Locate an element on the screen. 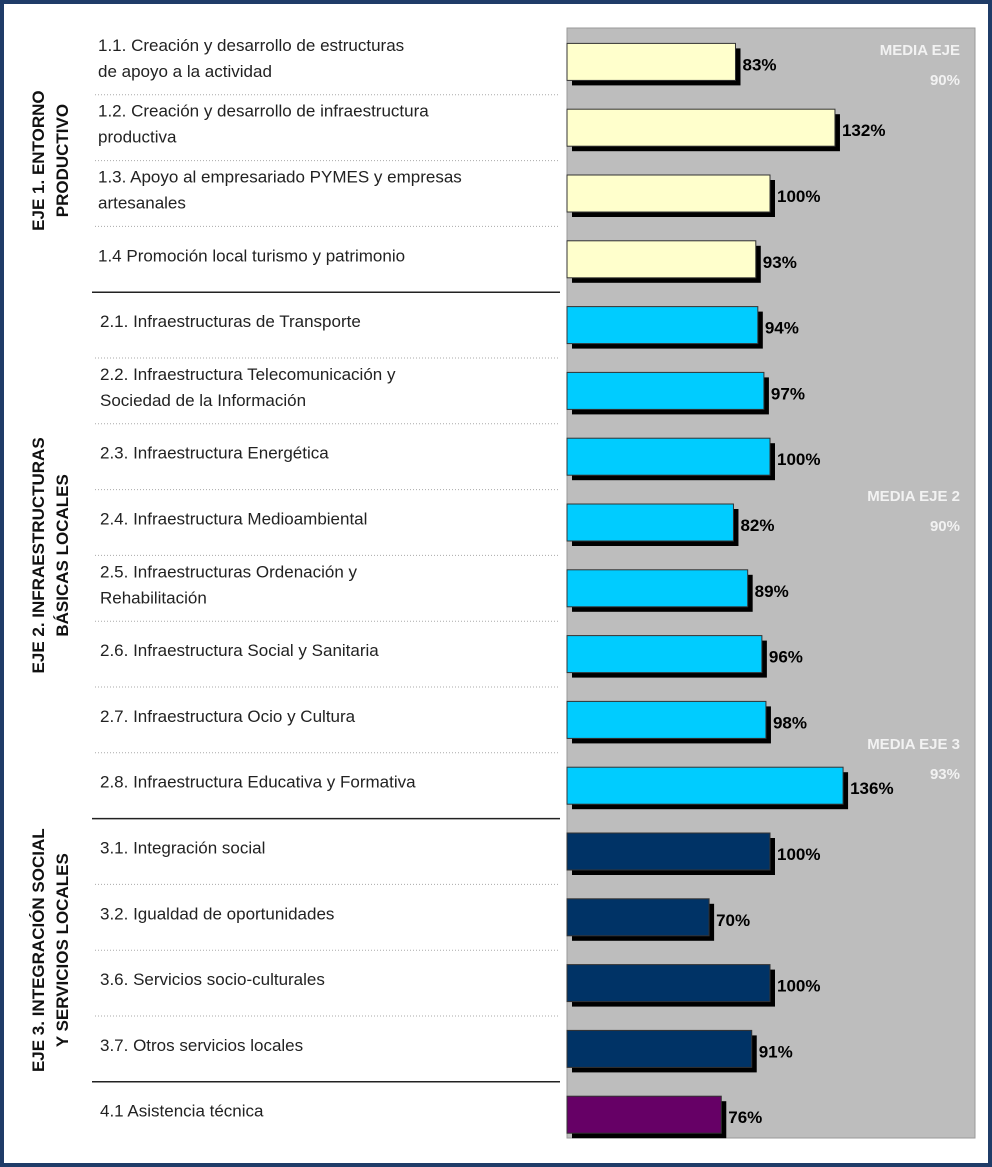 This screenshot has width=992, height=1167. value-label: 76% is located at coordinates (745, 1117).